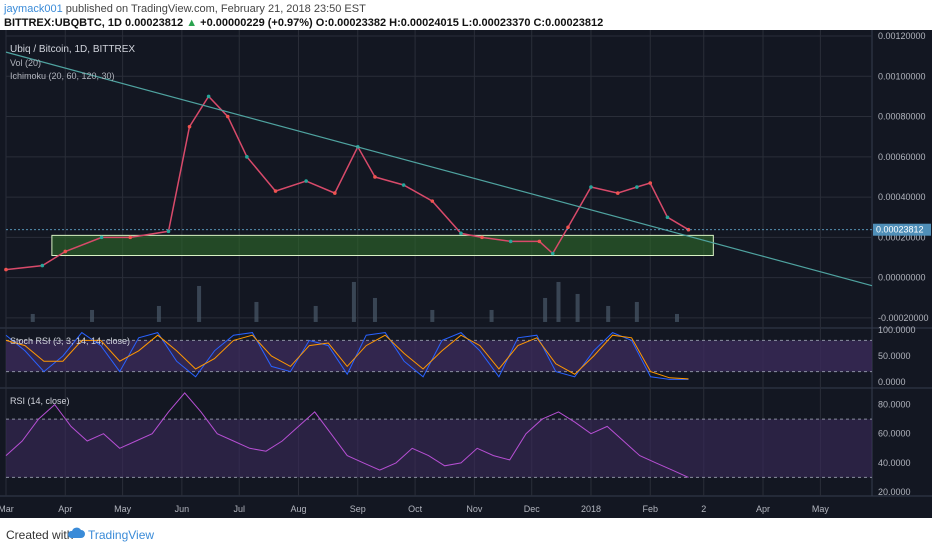 This screenshot has height=550, width=932. I want to click on x-tick-label: 2018, so click(591, 509).